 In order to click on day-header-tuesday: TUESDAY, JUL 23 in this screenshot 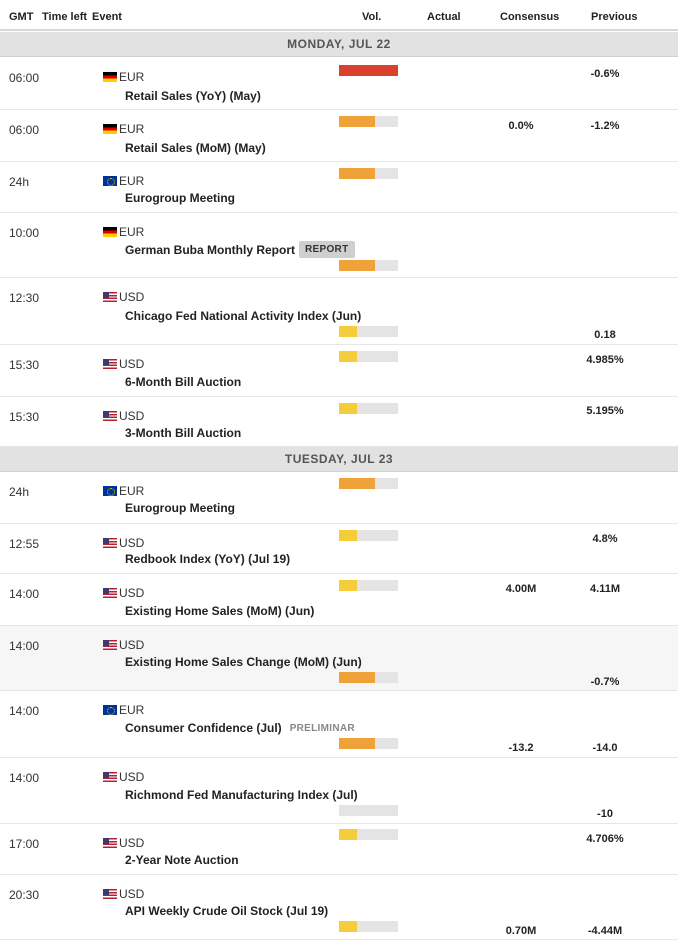, I will do `click(339, 459)`.